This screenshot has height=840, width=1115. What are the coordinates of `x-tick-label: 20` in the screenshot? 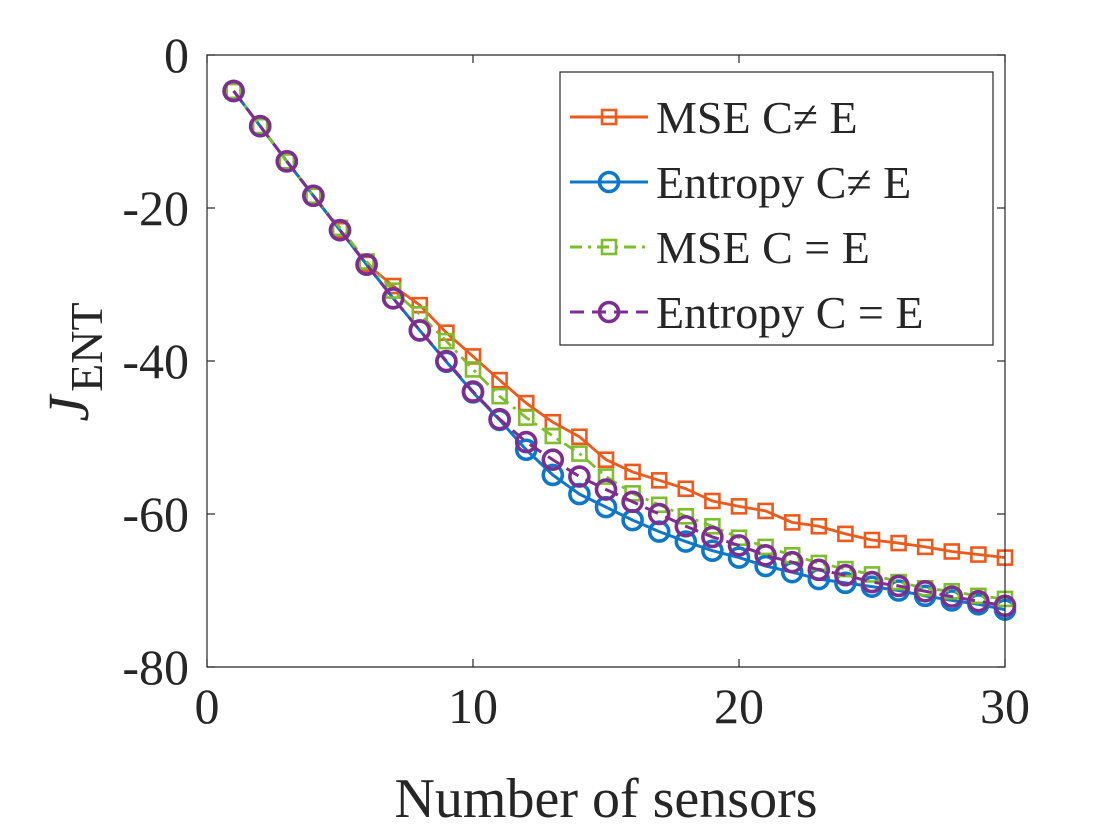 It's located at (739, 706).